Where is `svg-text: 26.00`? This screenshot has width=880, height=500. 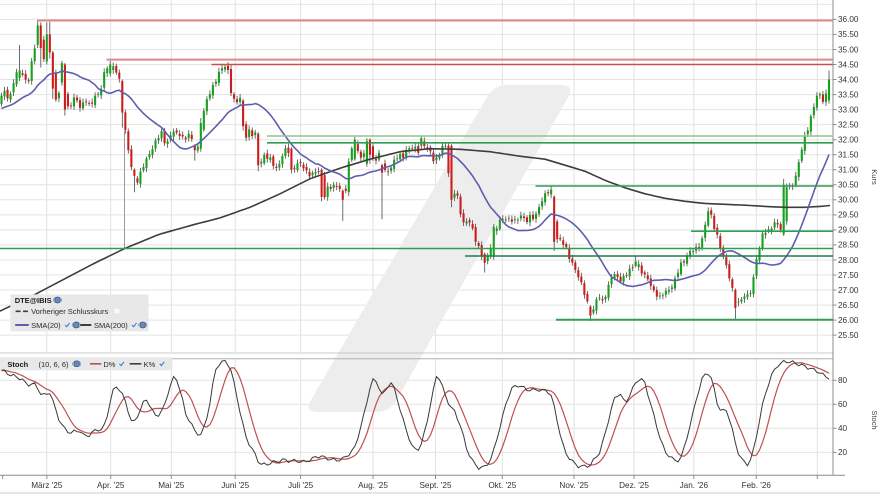
svg-text: 26.00 is located at coordinates (848, 320).